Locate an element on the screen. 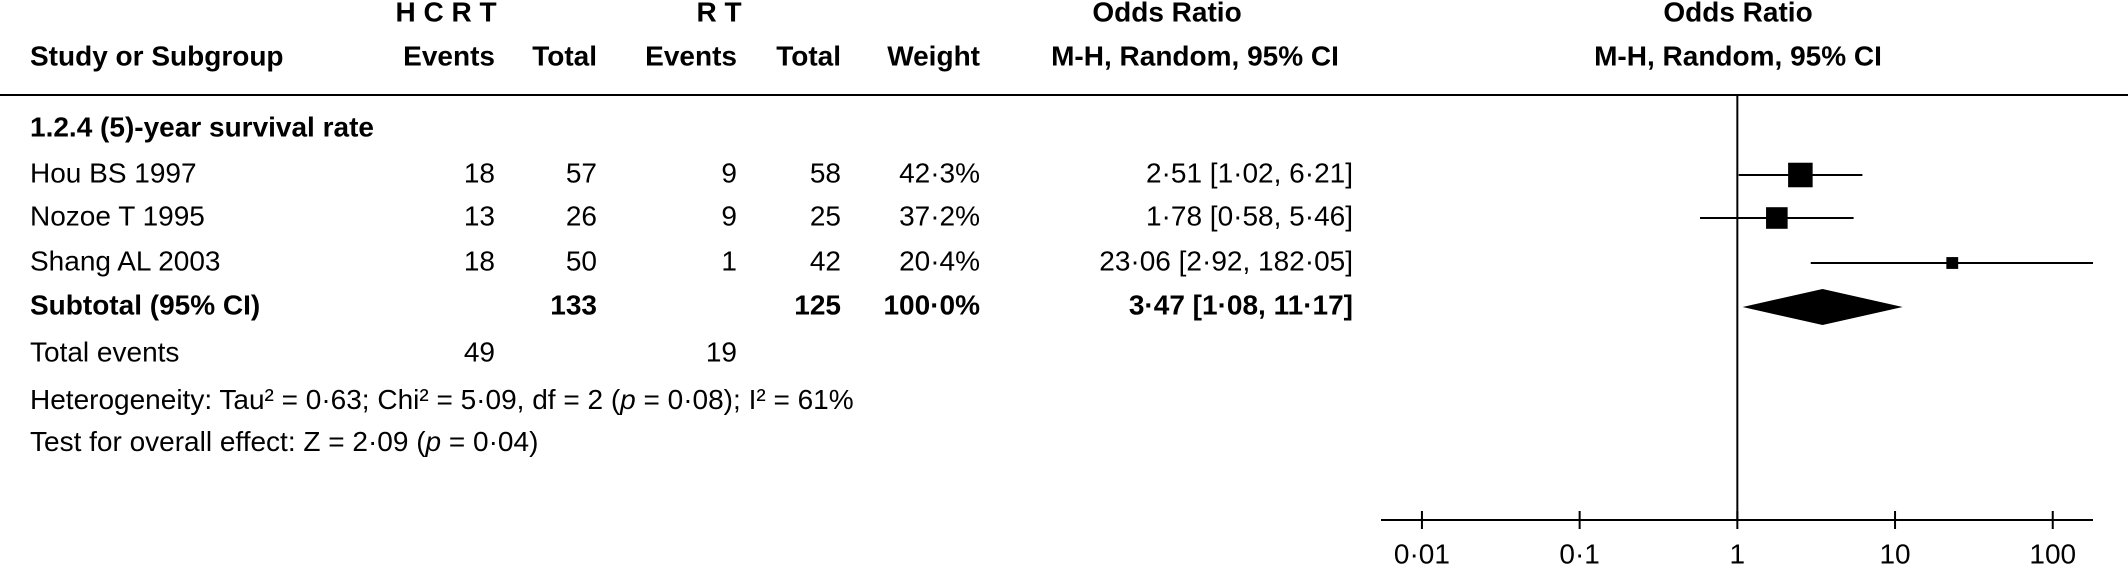 The height and width of the screenshot is (570, 2128). text: Test for overall effect: Z = 2·09 ( is located at coordinates (228, 441).